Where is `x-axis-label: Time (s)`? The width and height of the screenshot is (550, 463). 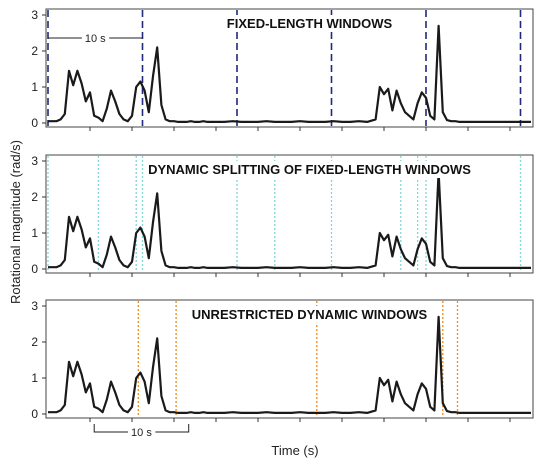 x-axis-label: Time (s) is located at coordinates (294, 450).